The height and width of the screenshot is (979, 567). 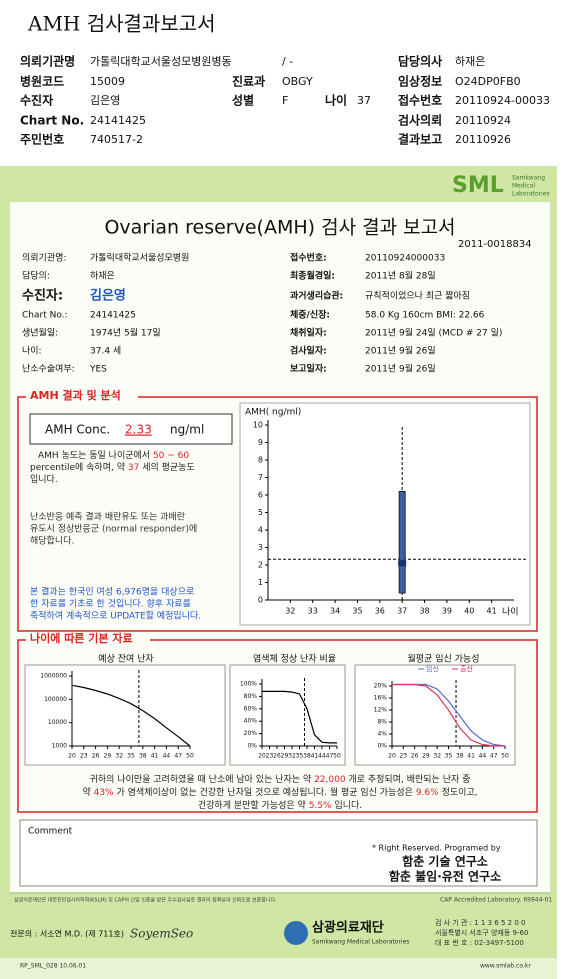 I want to click on box, so click(x=402, y=542).